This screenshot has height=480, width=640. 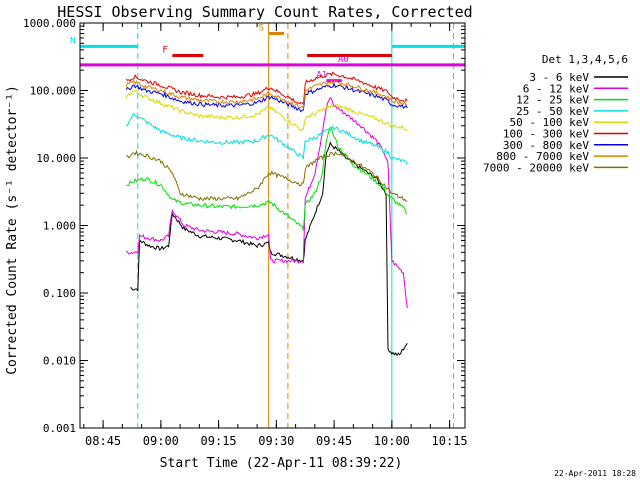 I want to click on legend-label-6: 300 - 800 keV, so click(x=546, y=145).